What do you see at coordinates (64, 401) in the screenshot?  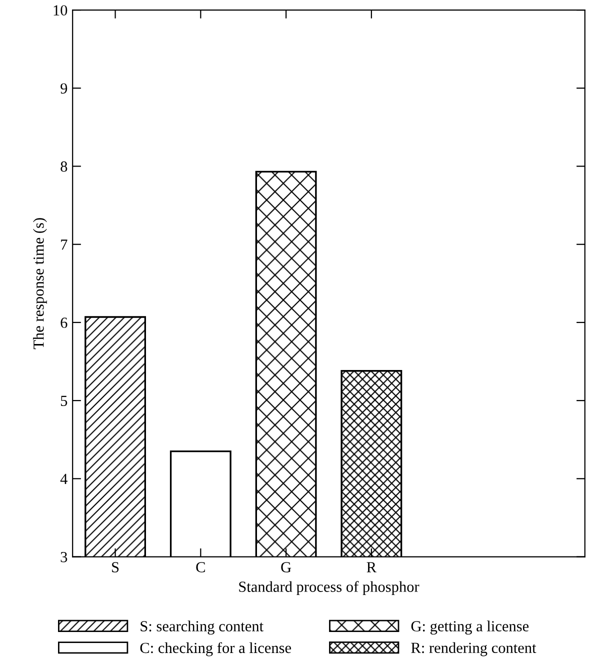 I see `y-tick-label: 5` at bounding box center [64, 401].